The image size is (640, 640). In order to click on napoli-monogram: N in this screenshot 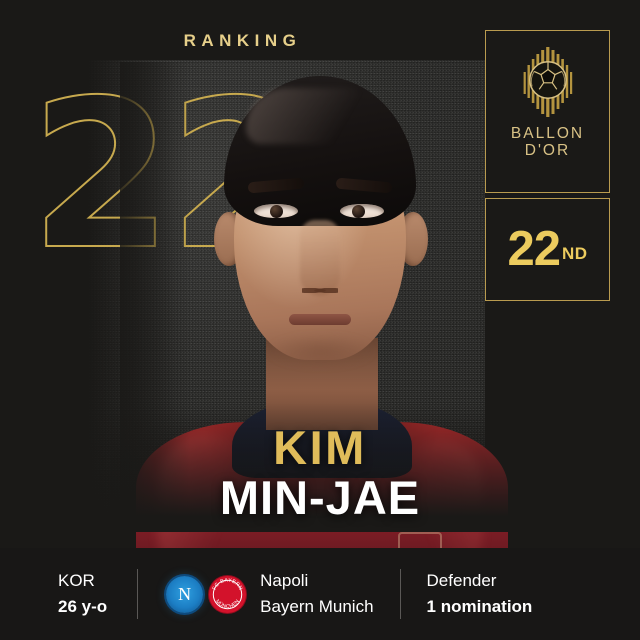, I will do `click(185, 593)`.